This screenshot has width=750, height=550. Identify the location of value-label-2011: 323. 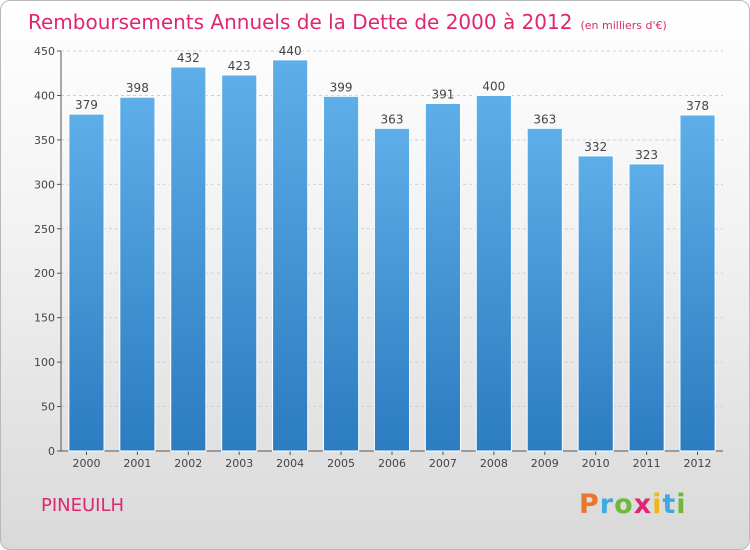
(646, 155).